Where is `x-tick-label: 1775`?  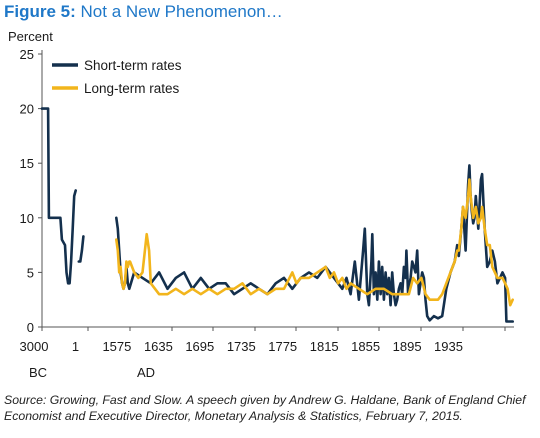
x-tick-label: 1775 is located at coordinates (282, 346).